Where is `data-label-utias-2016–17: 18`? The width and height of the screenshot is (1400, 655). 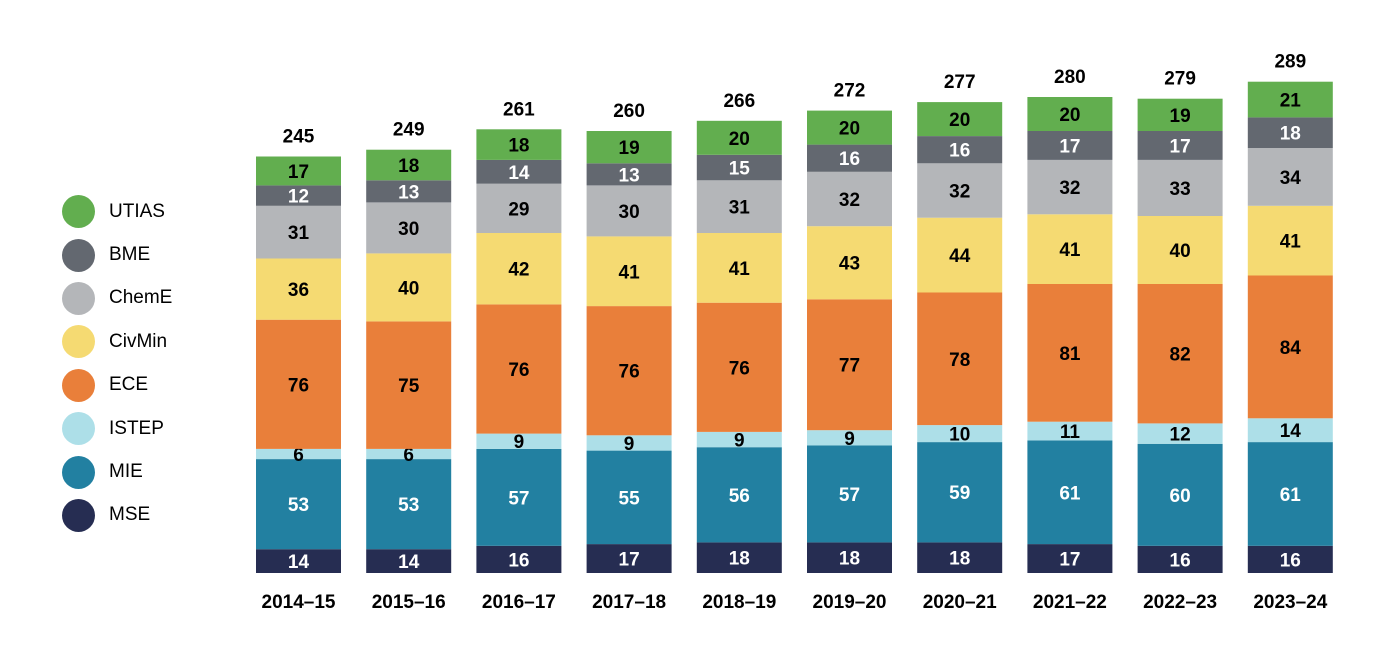 data-label-utias-2016–17: 18 is located at coordinates (518, 146).